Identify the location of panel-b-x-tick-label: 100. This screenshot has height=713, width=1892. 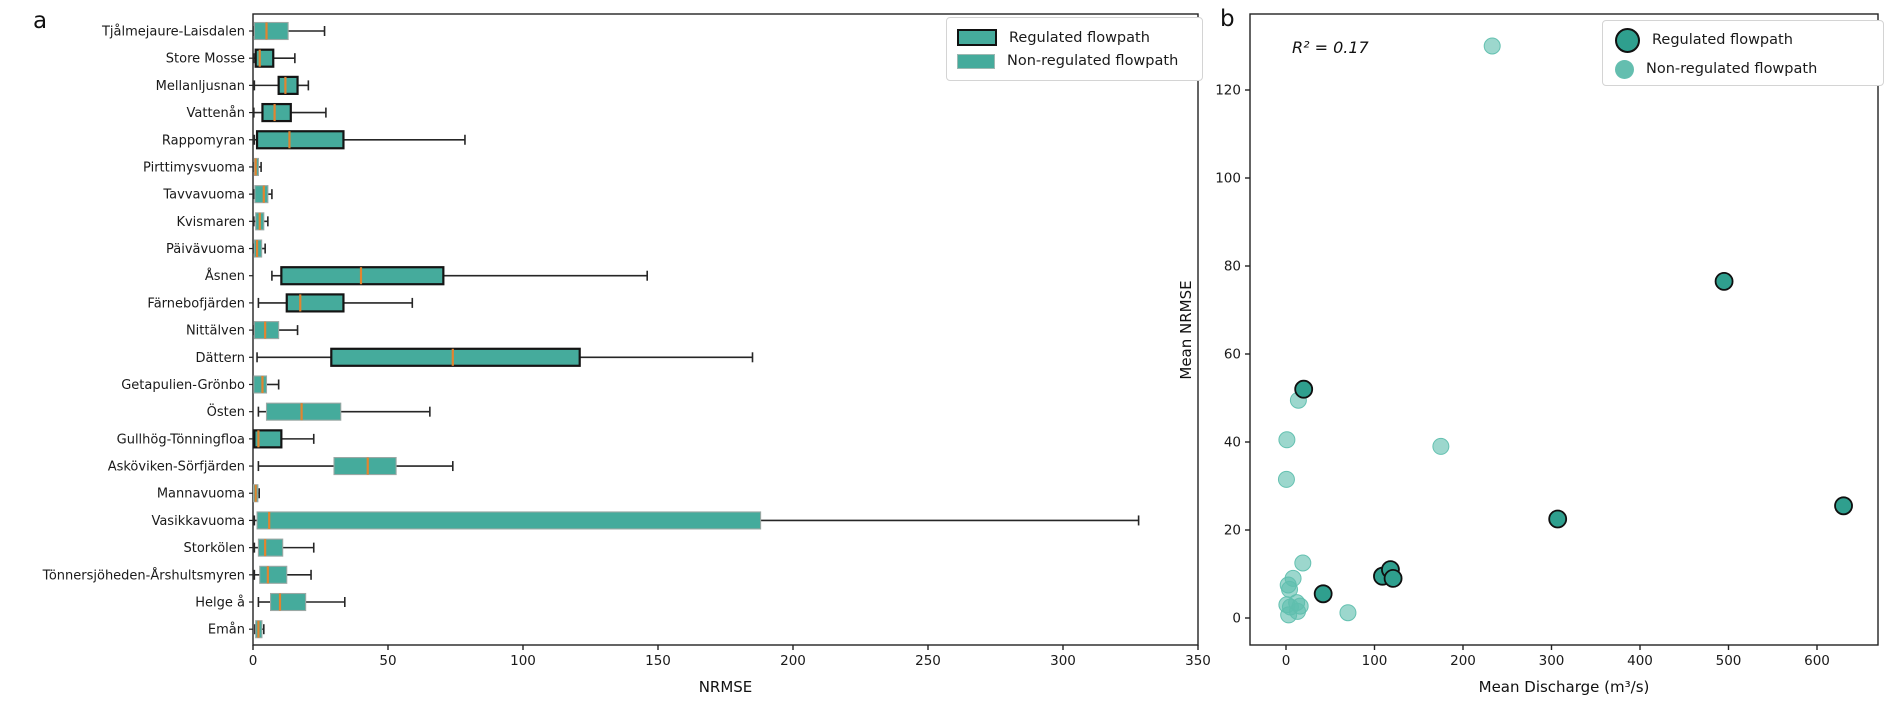
(1375, 661).